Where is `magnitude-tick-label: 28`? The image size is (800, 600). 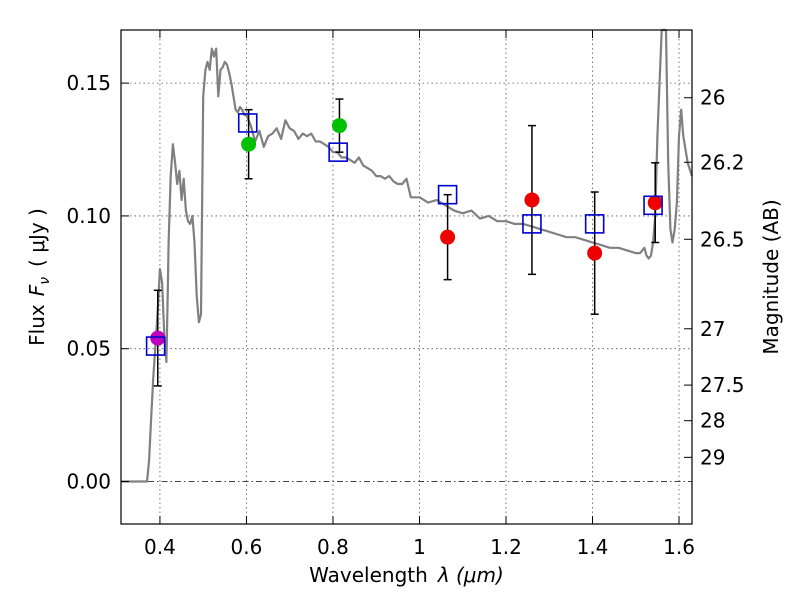
magnitude-tick-label: 28 is located at coordinates (712, 421).